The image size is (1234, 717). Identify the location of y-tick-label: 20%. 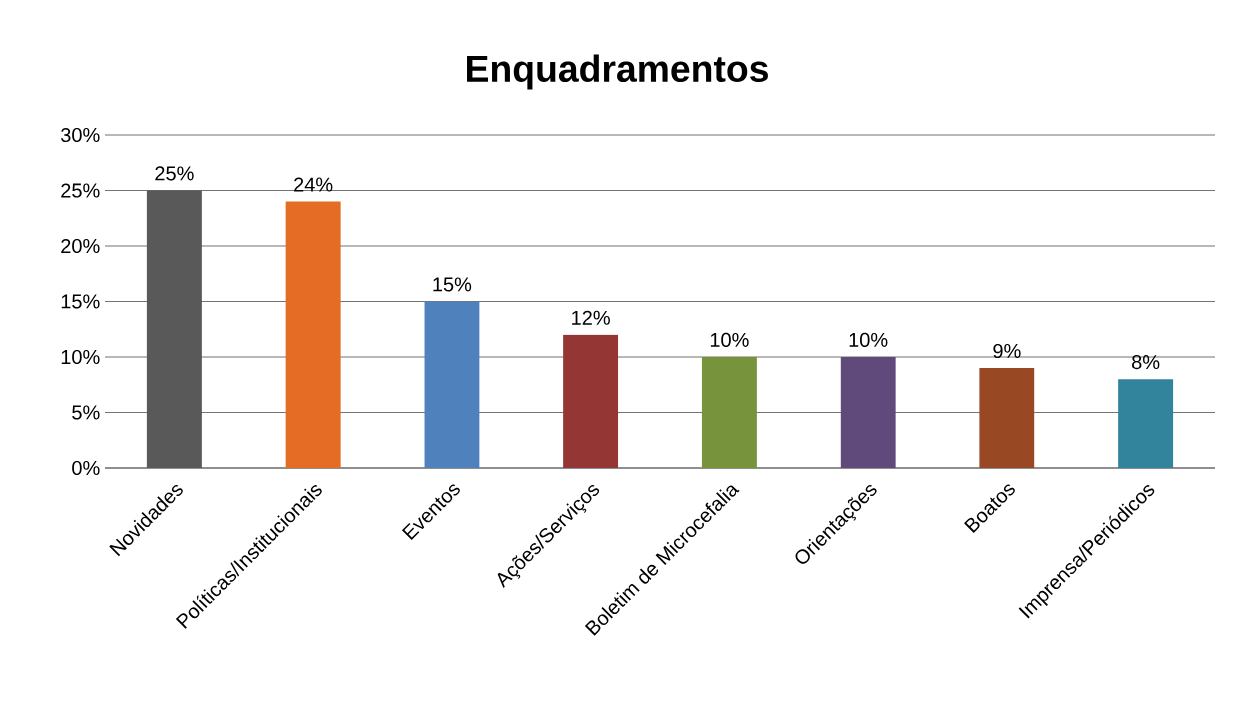
(80, 246).